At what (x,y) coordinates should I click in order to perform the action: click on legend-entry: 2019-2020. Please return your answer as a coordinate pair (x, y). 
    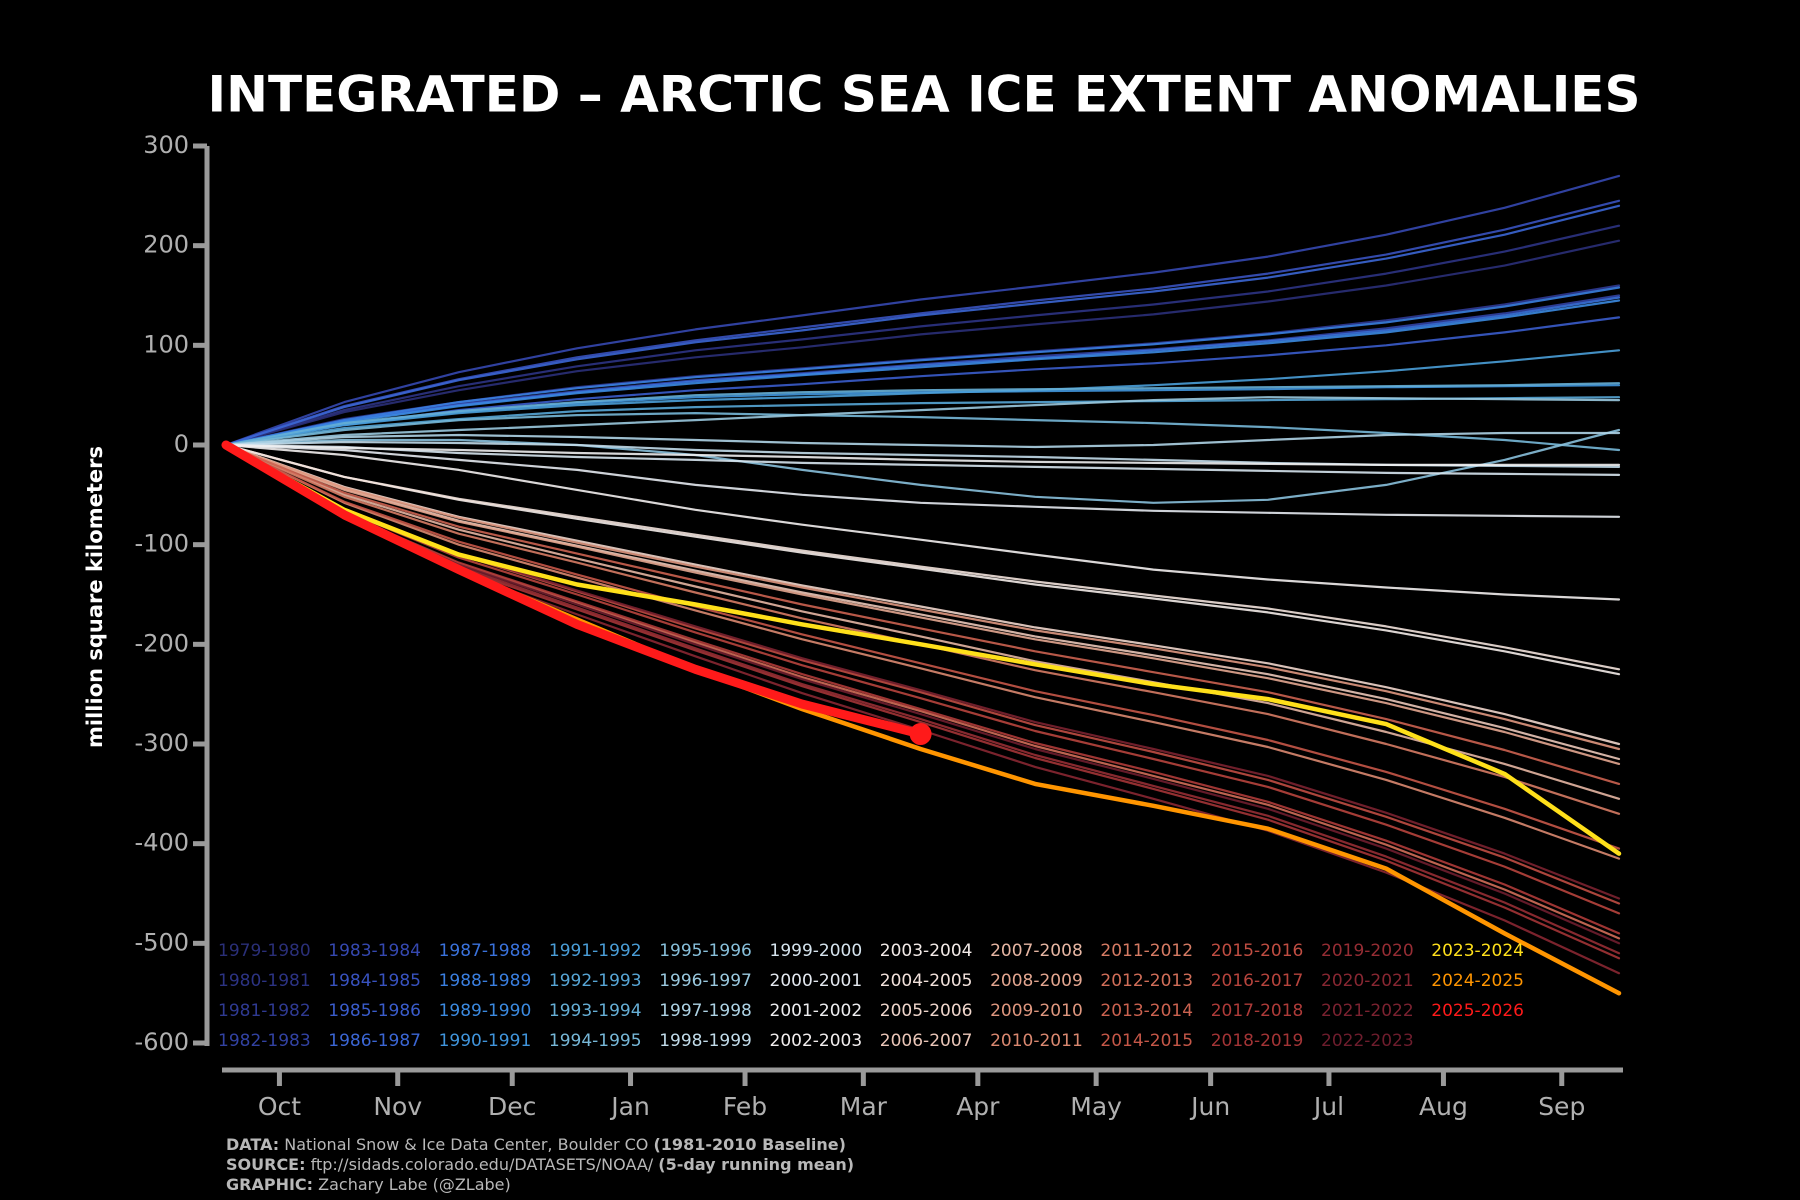
    Looking at the image, I should click on (1367, 951).